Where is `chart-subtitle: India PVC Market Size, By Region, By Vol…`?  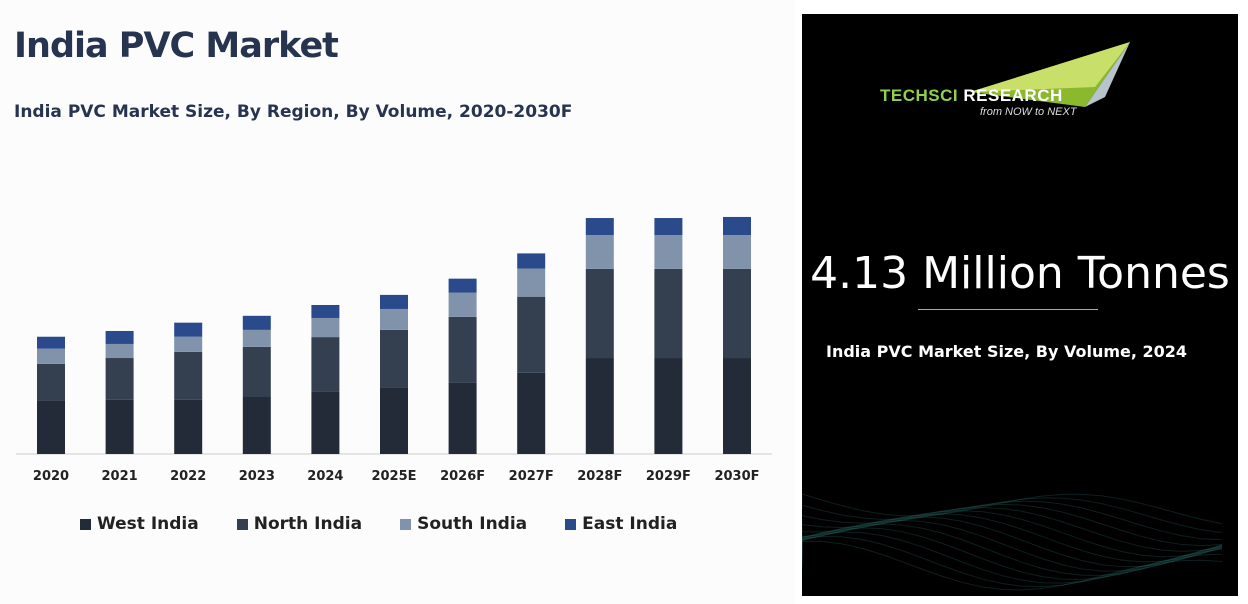
chart-subtitle: India PVC Market Size, By Region, By Vol… is located at coordinates (293, 112).